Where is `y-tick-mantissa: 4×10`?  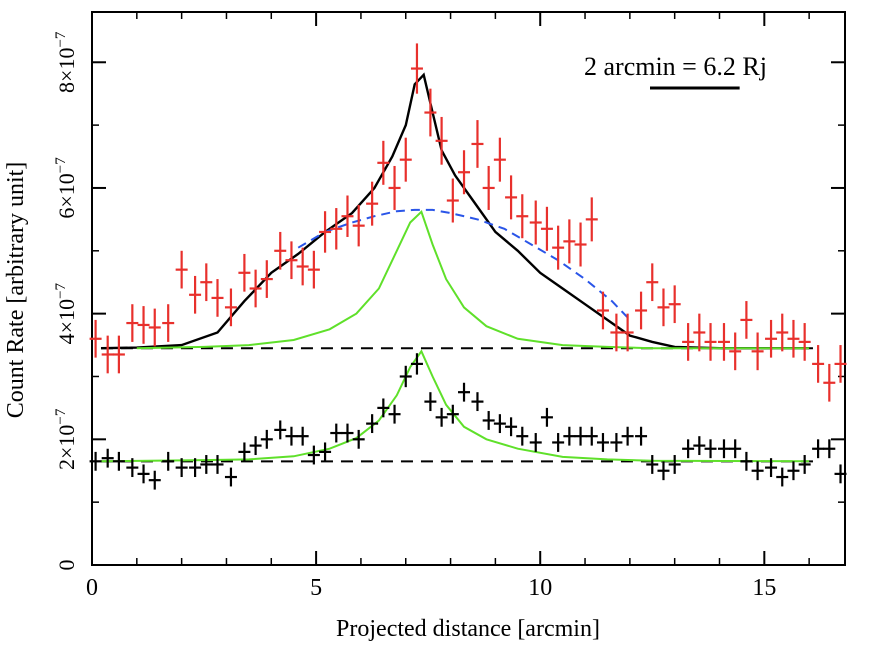
y-tick-mantissa: 4×10 is located at coordinates (66, 321).